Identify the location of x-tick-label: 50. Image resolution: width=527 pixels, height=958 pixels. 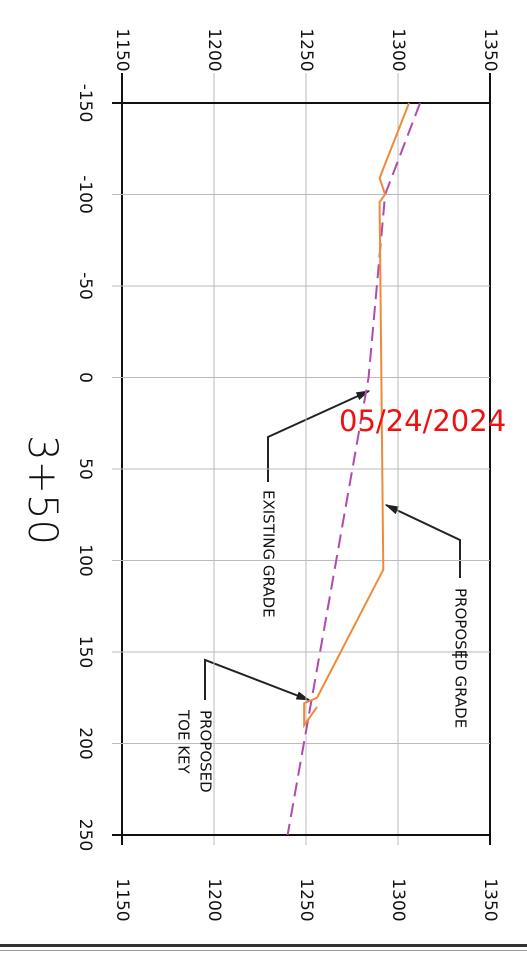
(85, 469).